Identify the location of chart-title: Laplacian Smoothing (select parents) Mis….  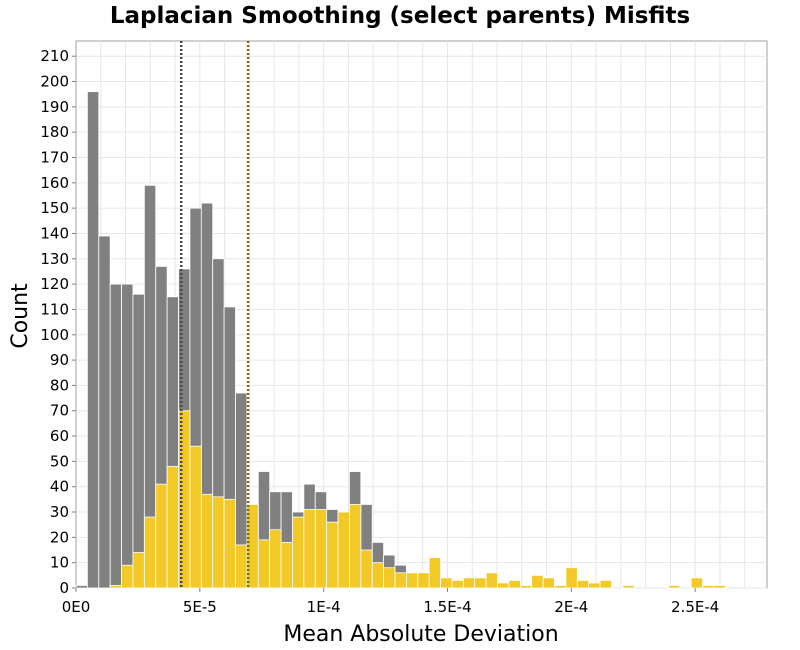
(400, 16).